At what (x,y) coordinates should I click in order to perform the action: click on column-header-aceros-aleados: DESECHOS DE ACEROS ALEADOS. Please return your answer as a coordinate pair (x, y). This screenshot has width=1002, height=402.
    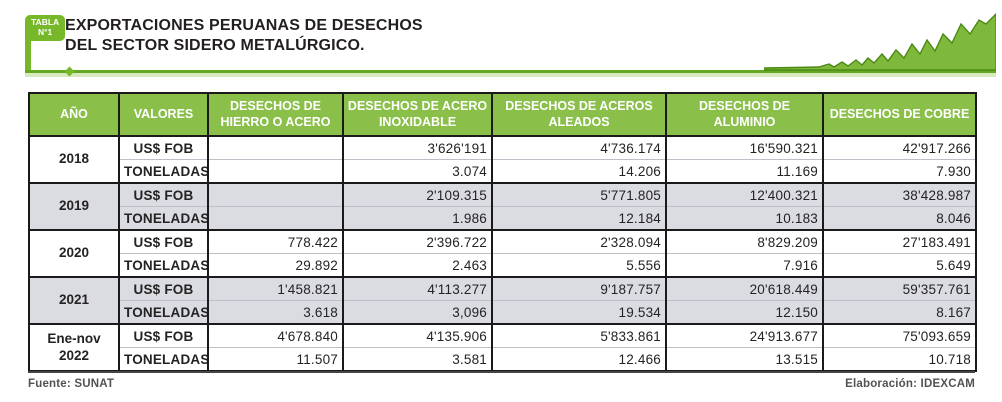
    Looking at the image, I should click on (579, 114).